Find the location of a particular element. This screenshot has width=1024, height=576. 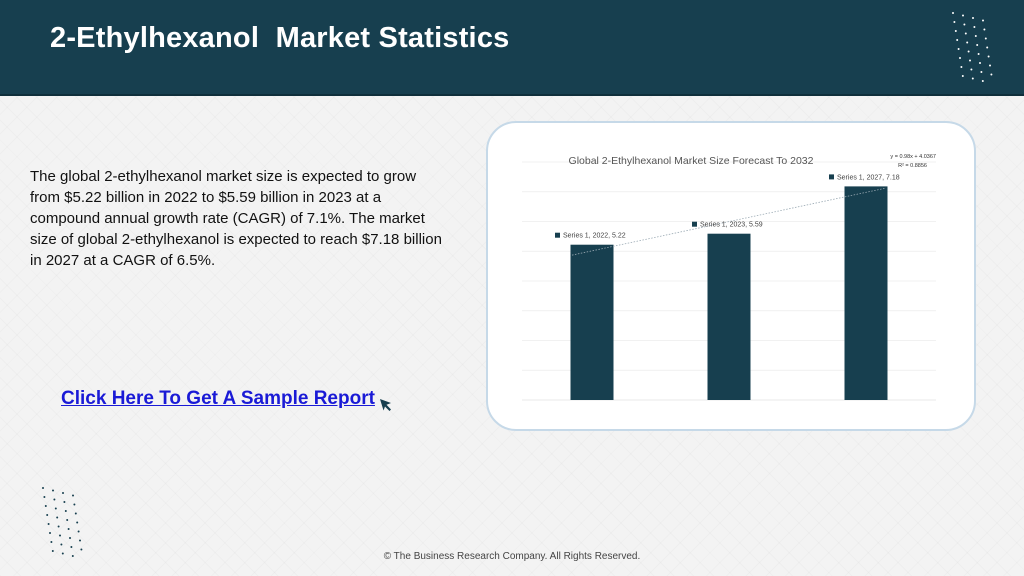

cursor-arrow-icon is located at coordinates (385, 405).